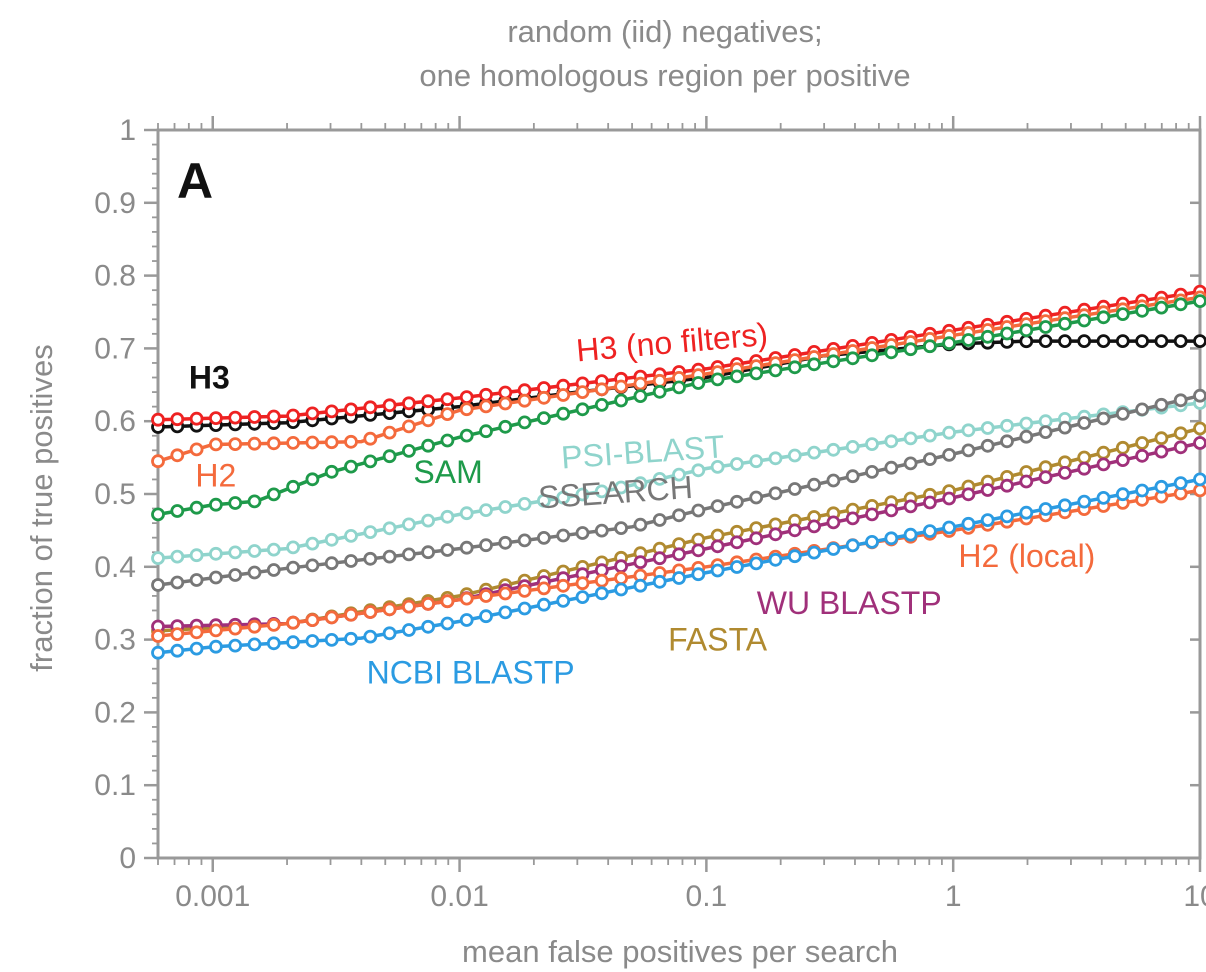 The height and width of the screenshot is (972, 1206). Describe the element at coordinates (680, 951) in the screenshot. I see `x-axis-label: mean false positives per search` at that location.